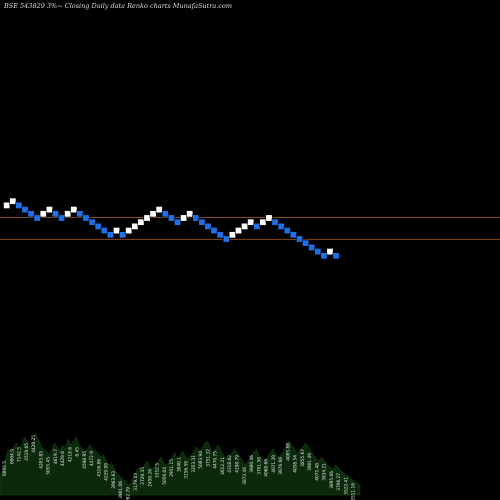 Image resolution: width=500 pixels, height=500 pixels. What do you see at coordinates (165, 476) in the screenshot?
I see `volume-label: 5056.04` at bounding box center [165, 476].